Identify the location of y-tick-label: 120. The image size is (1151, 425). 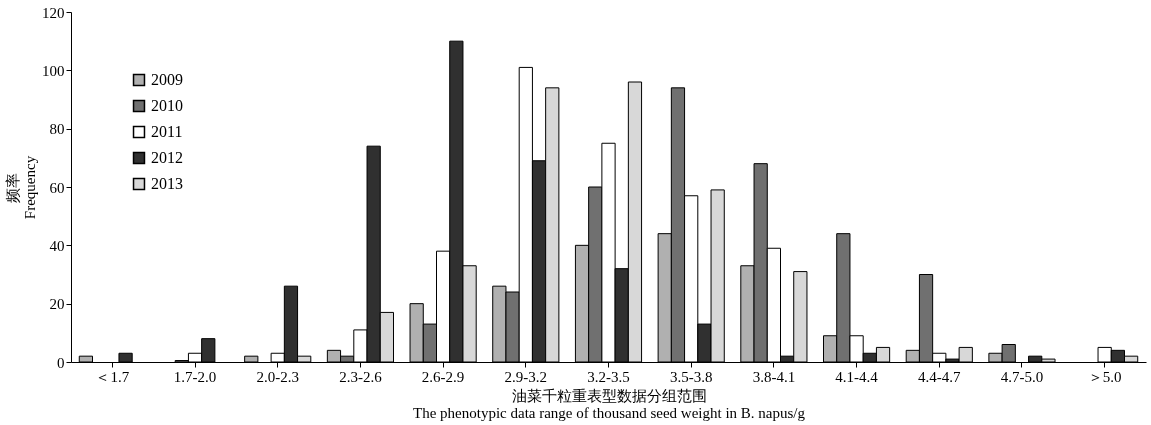
(53, 12).